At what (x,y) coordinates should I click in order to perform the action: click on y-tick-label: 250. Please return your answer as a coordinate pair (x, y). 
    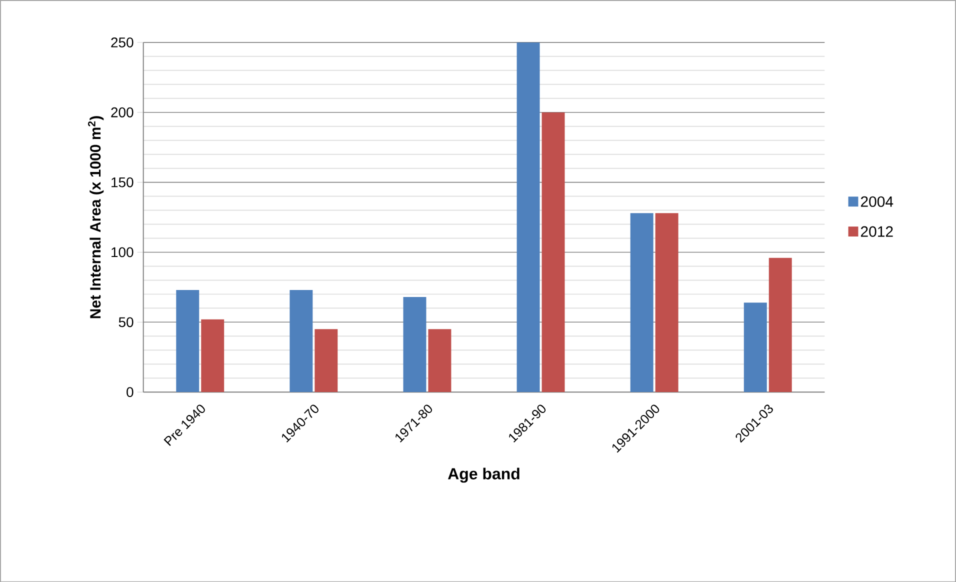
    Looking at the image, I should click on (122, 42).